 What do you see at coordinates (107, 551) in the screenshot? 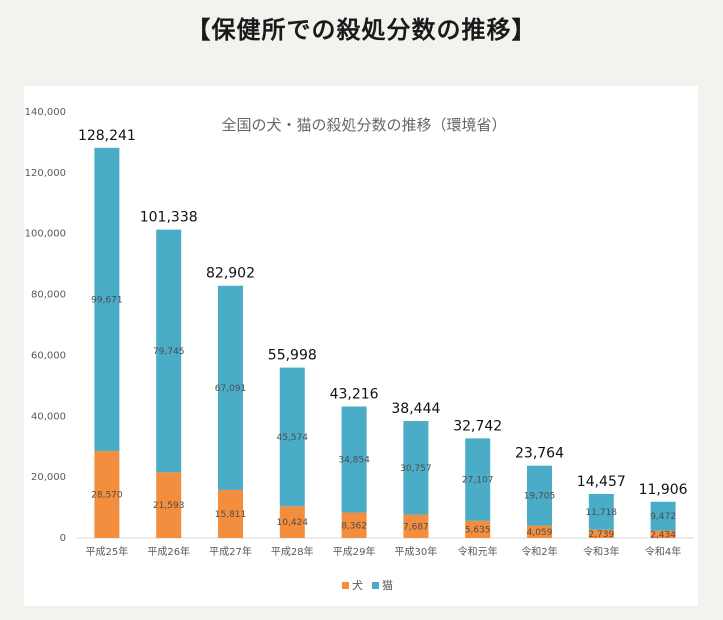
I see `x-tick-label: 平成25年` at bounding box center [107, 551].